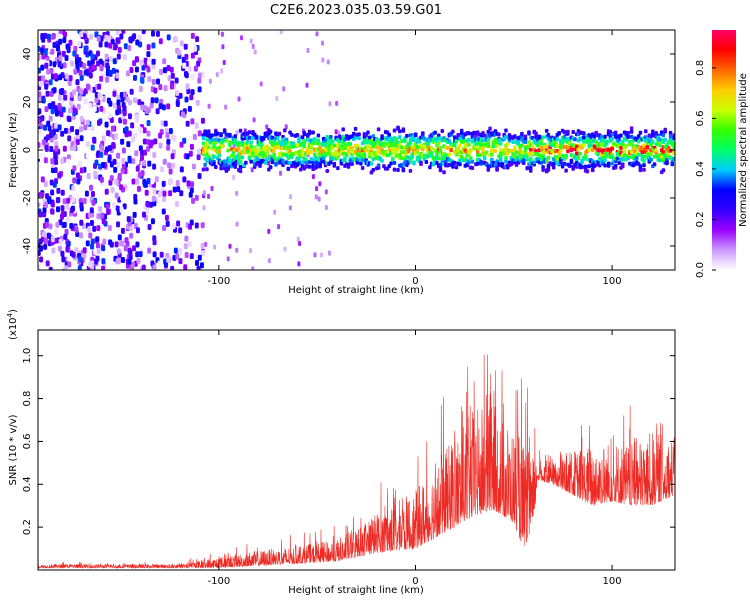 The height and width of the screenshot is (600, 750). I want to click on colorbar-ticks: 0.0 0.2 0.4 0.6 0.8, so click(705, 169).